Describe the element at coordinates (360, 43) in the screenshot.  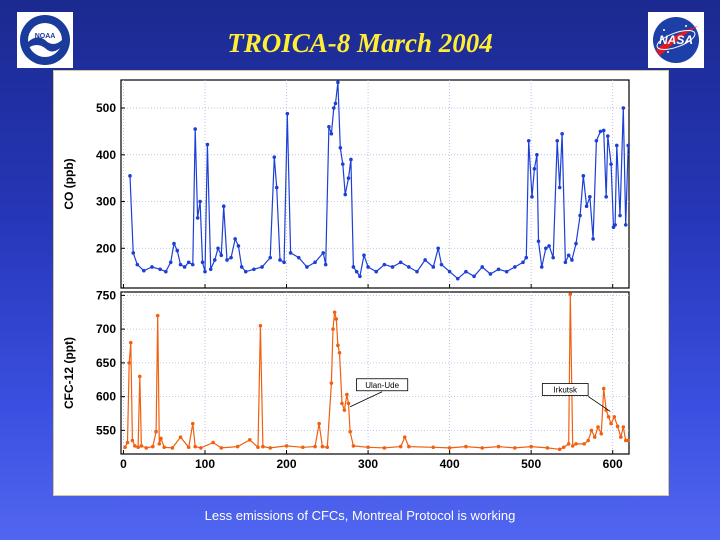
I see `slide-title: TROICA-8 March 2004` at that location.